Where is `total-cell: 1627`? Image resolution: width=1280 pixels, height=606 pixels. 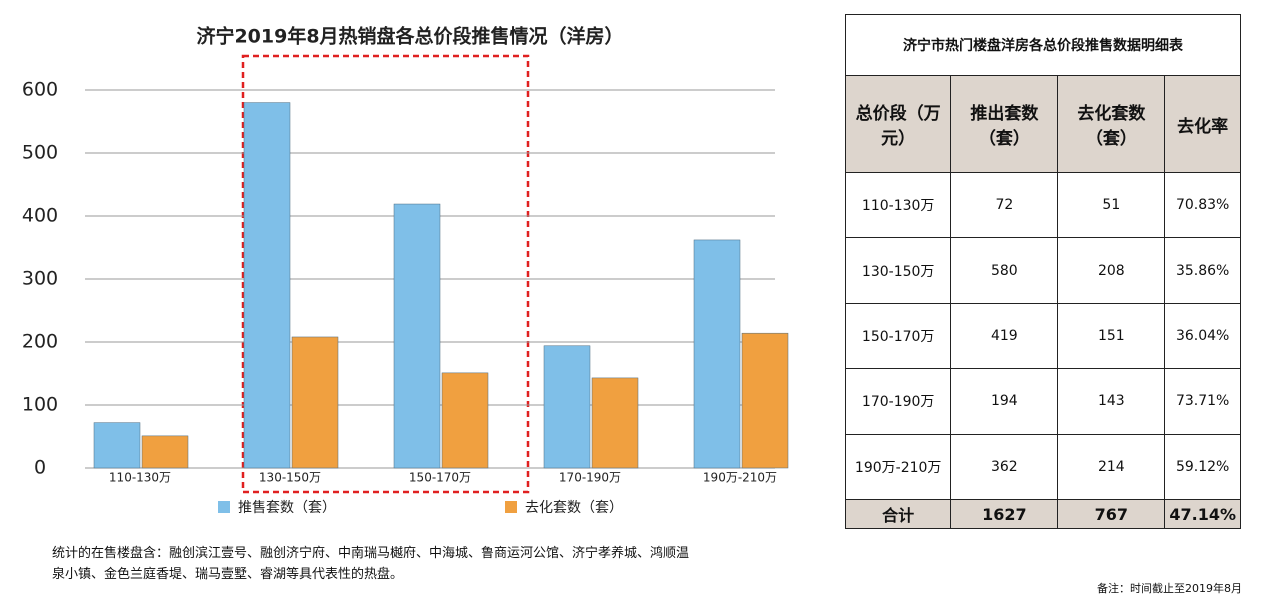 total-cell: 1627 is located at coordinates (1004, 514).